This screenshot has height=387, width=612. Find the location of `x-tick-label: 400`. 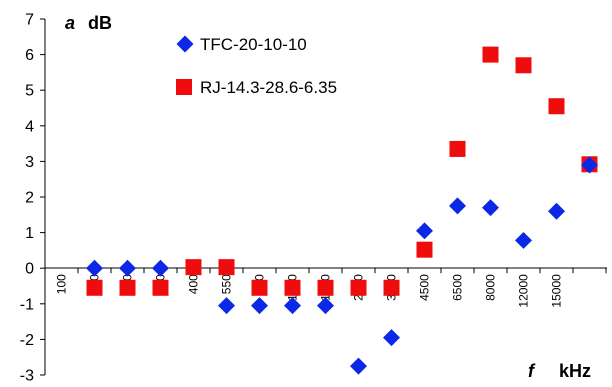

x-tick-label: 400 is located at coordinates (194, 284).